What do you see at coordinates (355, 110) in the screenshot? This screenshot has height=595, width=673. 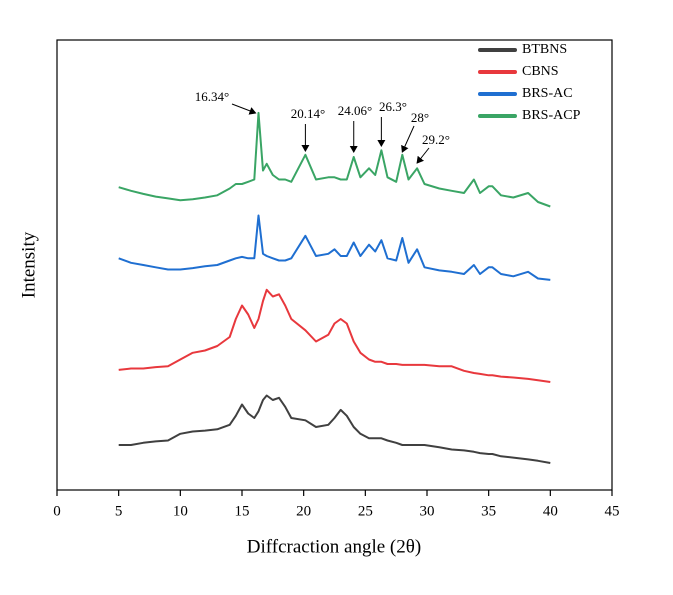 I see `annotation-label: 24.06°` at bounding box center [355, 110].